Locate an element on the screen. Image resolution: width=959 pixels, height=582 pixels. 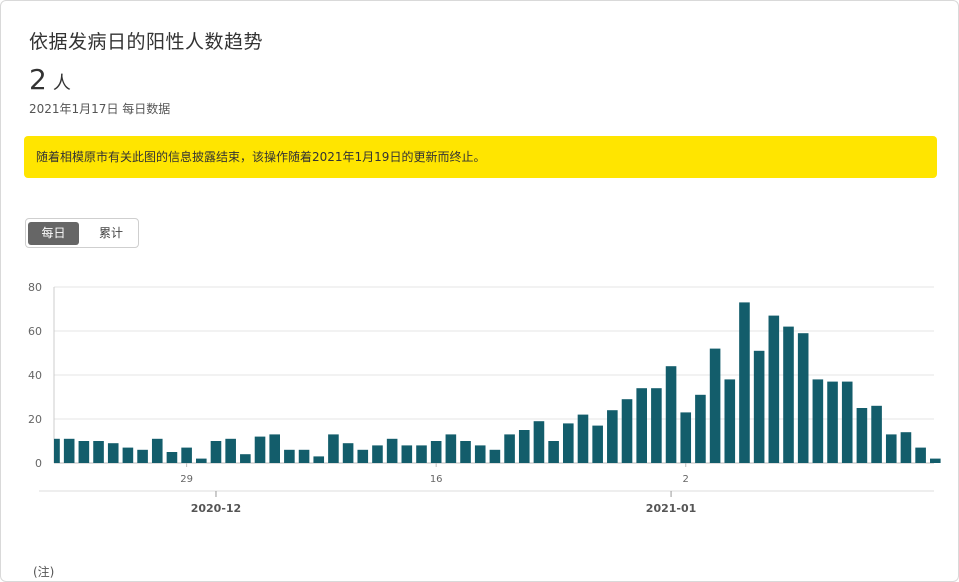
x-month-tick-label: 2020-12 is located at coordinates (216, 508).